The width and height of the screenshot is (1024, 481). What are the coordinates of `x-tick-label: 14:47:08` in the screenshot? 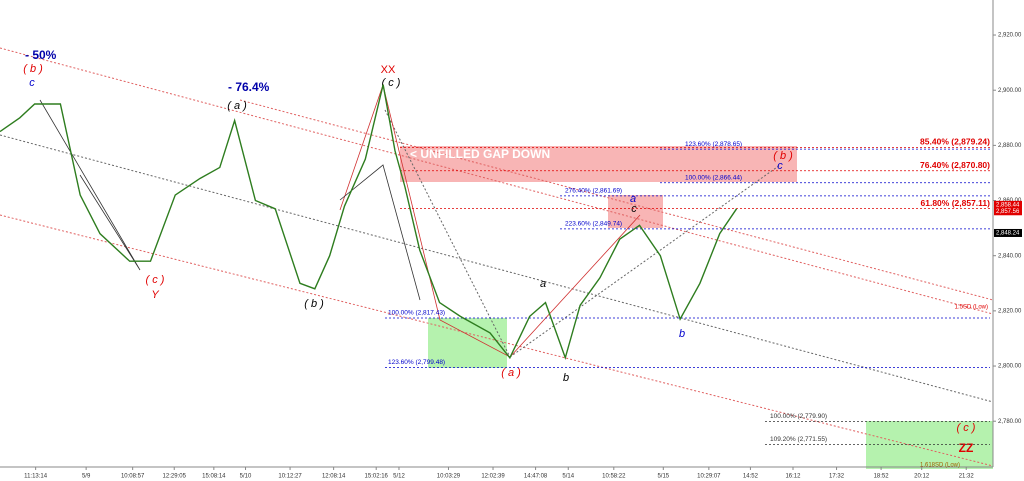 It's located at (536, 477).